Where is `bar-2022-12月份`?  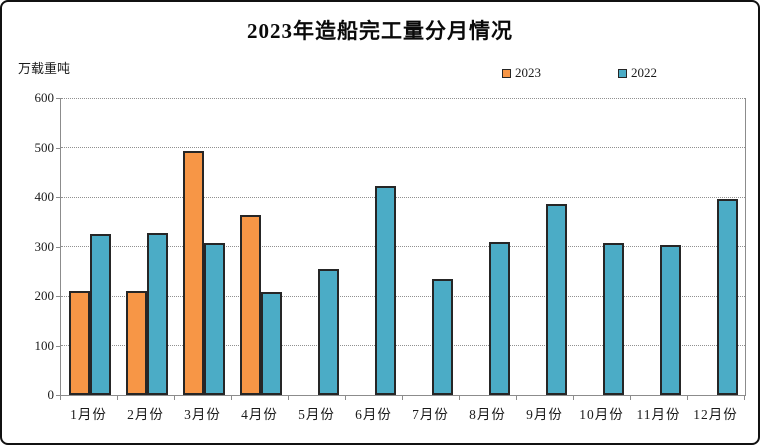
bar-2022-12月份 is located at coordinates (727, 296).